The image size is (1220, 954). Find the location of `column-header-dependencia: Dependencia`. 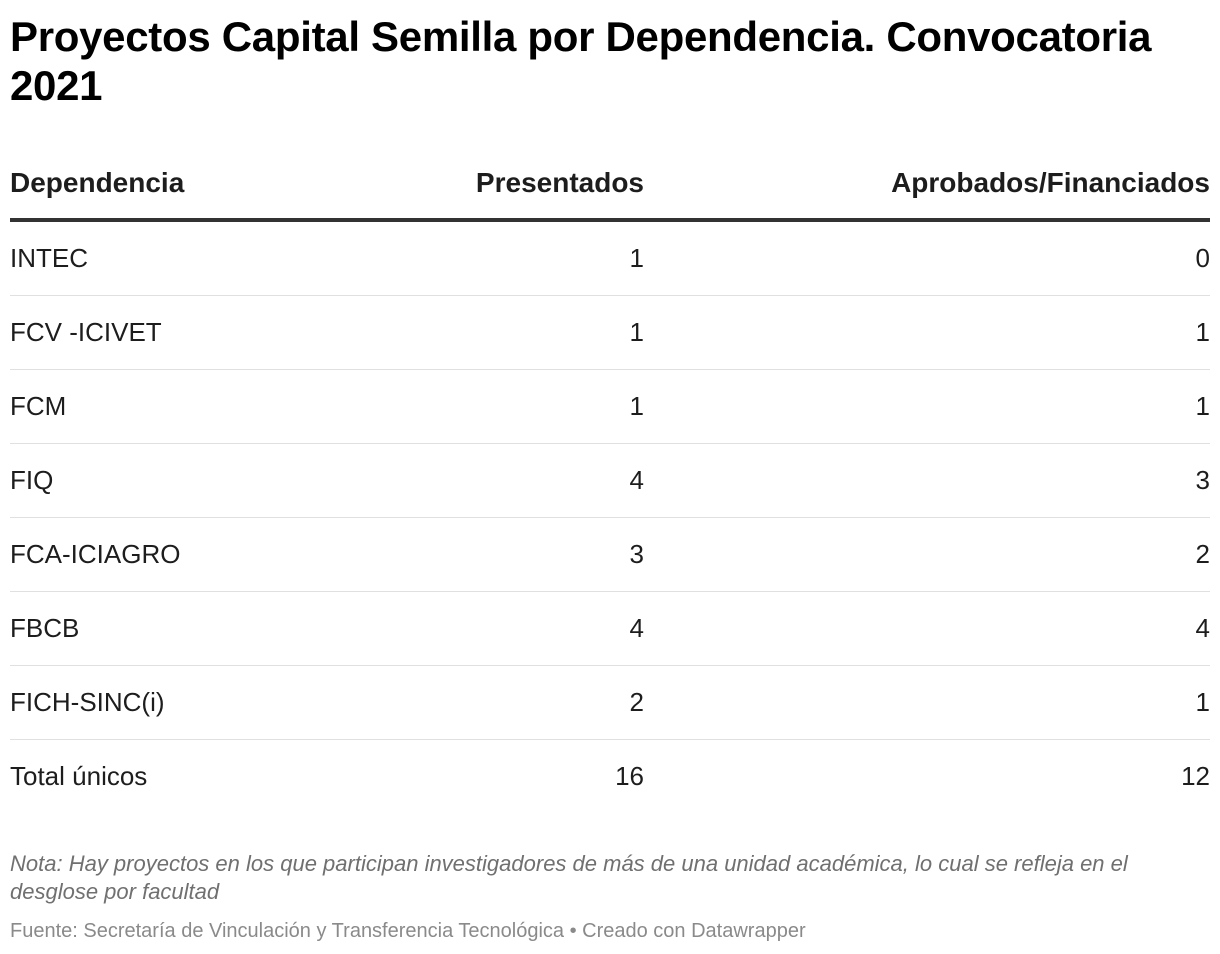

column-header-dependencia: Dependencia is located at coordinates (190, 185).